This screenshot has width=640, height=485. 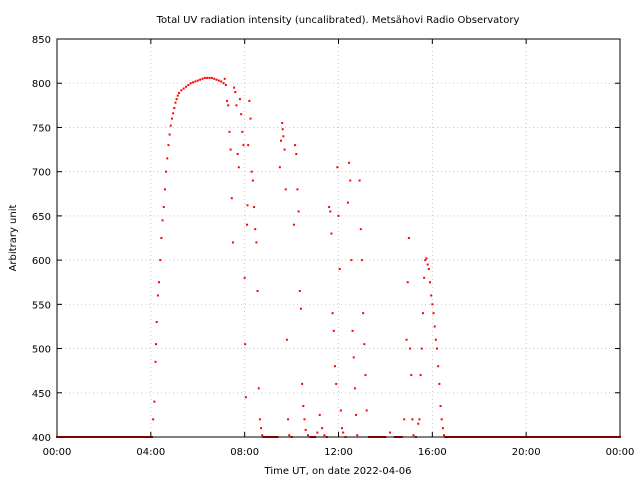 What do you see at coordinates (41, 305) in the screenshot?
I see `y-tick-label: 550` at bounding box center [41, 305].